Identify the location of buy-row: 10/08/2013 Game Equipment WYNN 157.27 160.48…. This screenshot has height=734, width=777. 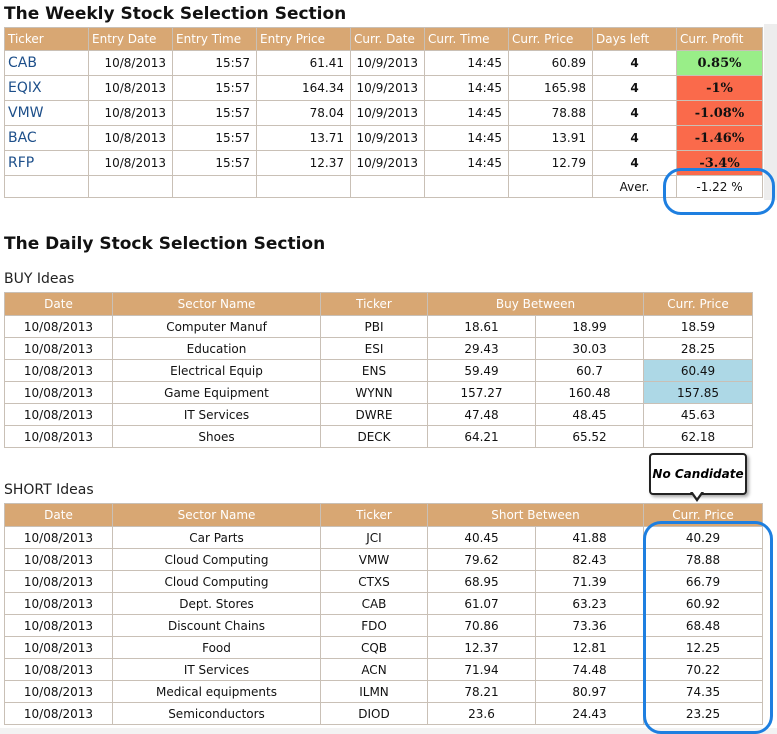
(379, 392).